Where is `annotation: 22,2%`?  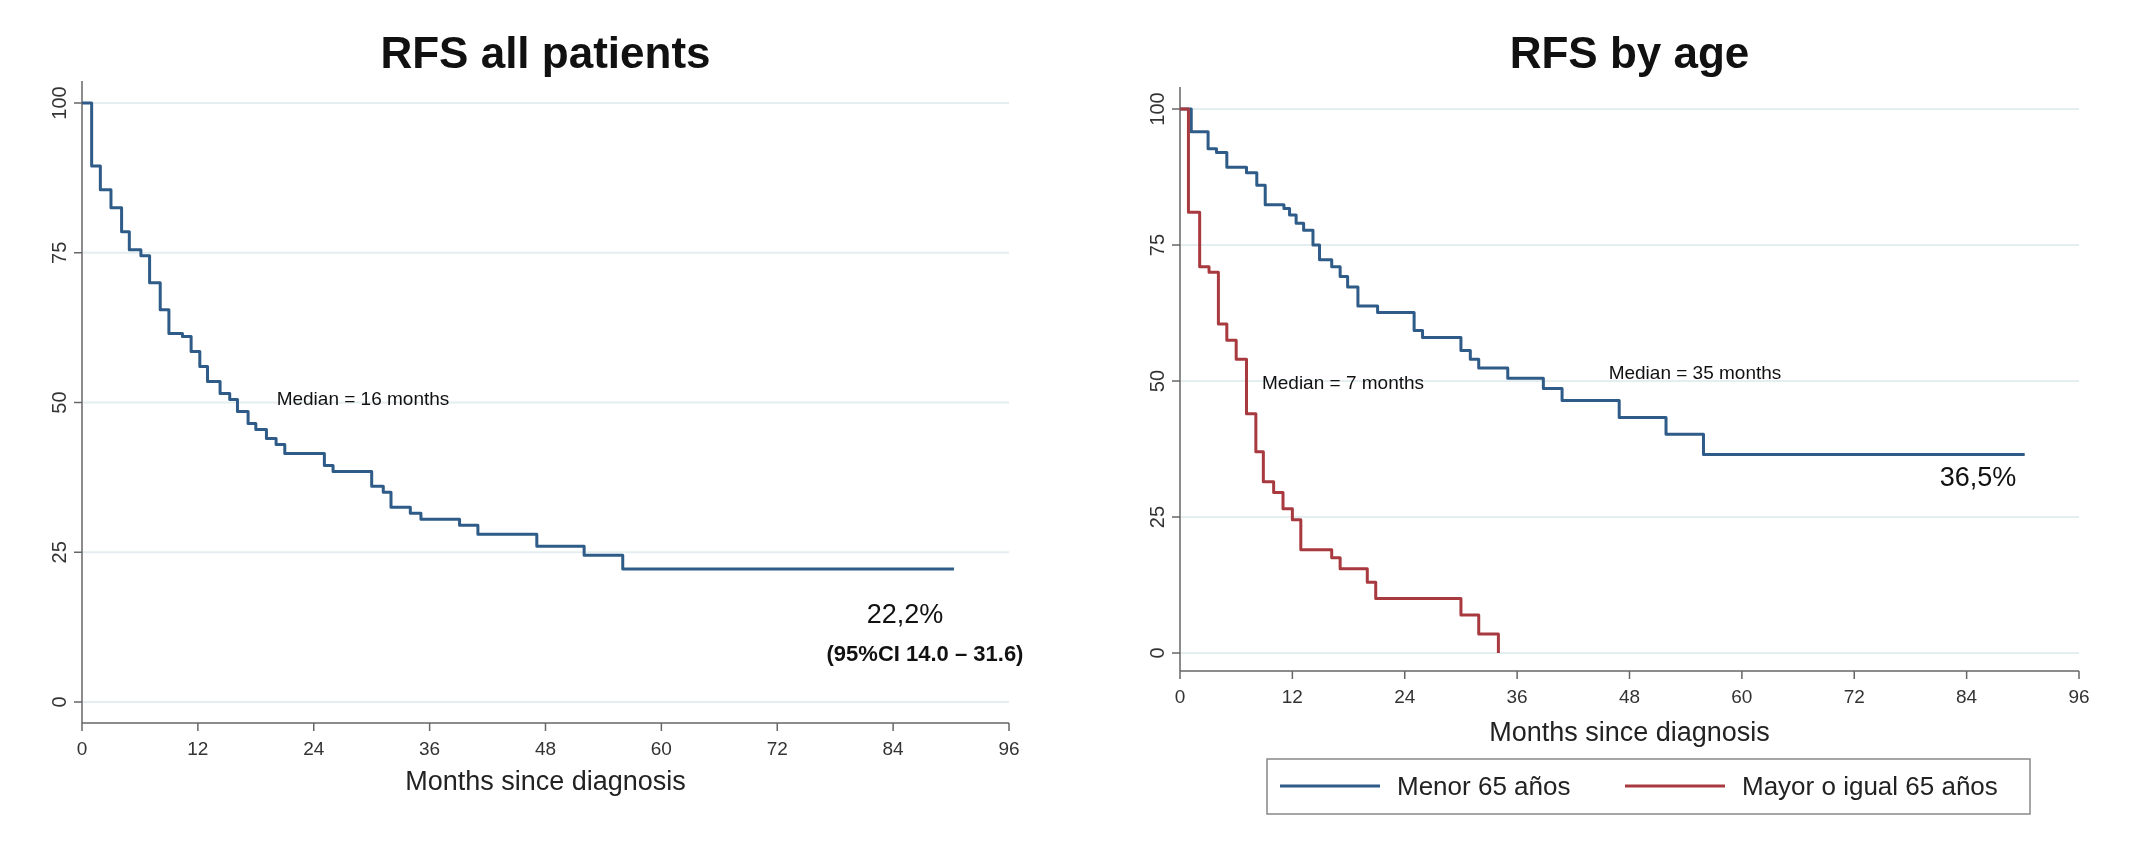 annotation: 22,2% is located at coordinates (905, 614).